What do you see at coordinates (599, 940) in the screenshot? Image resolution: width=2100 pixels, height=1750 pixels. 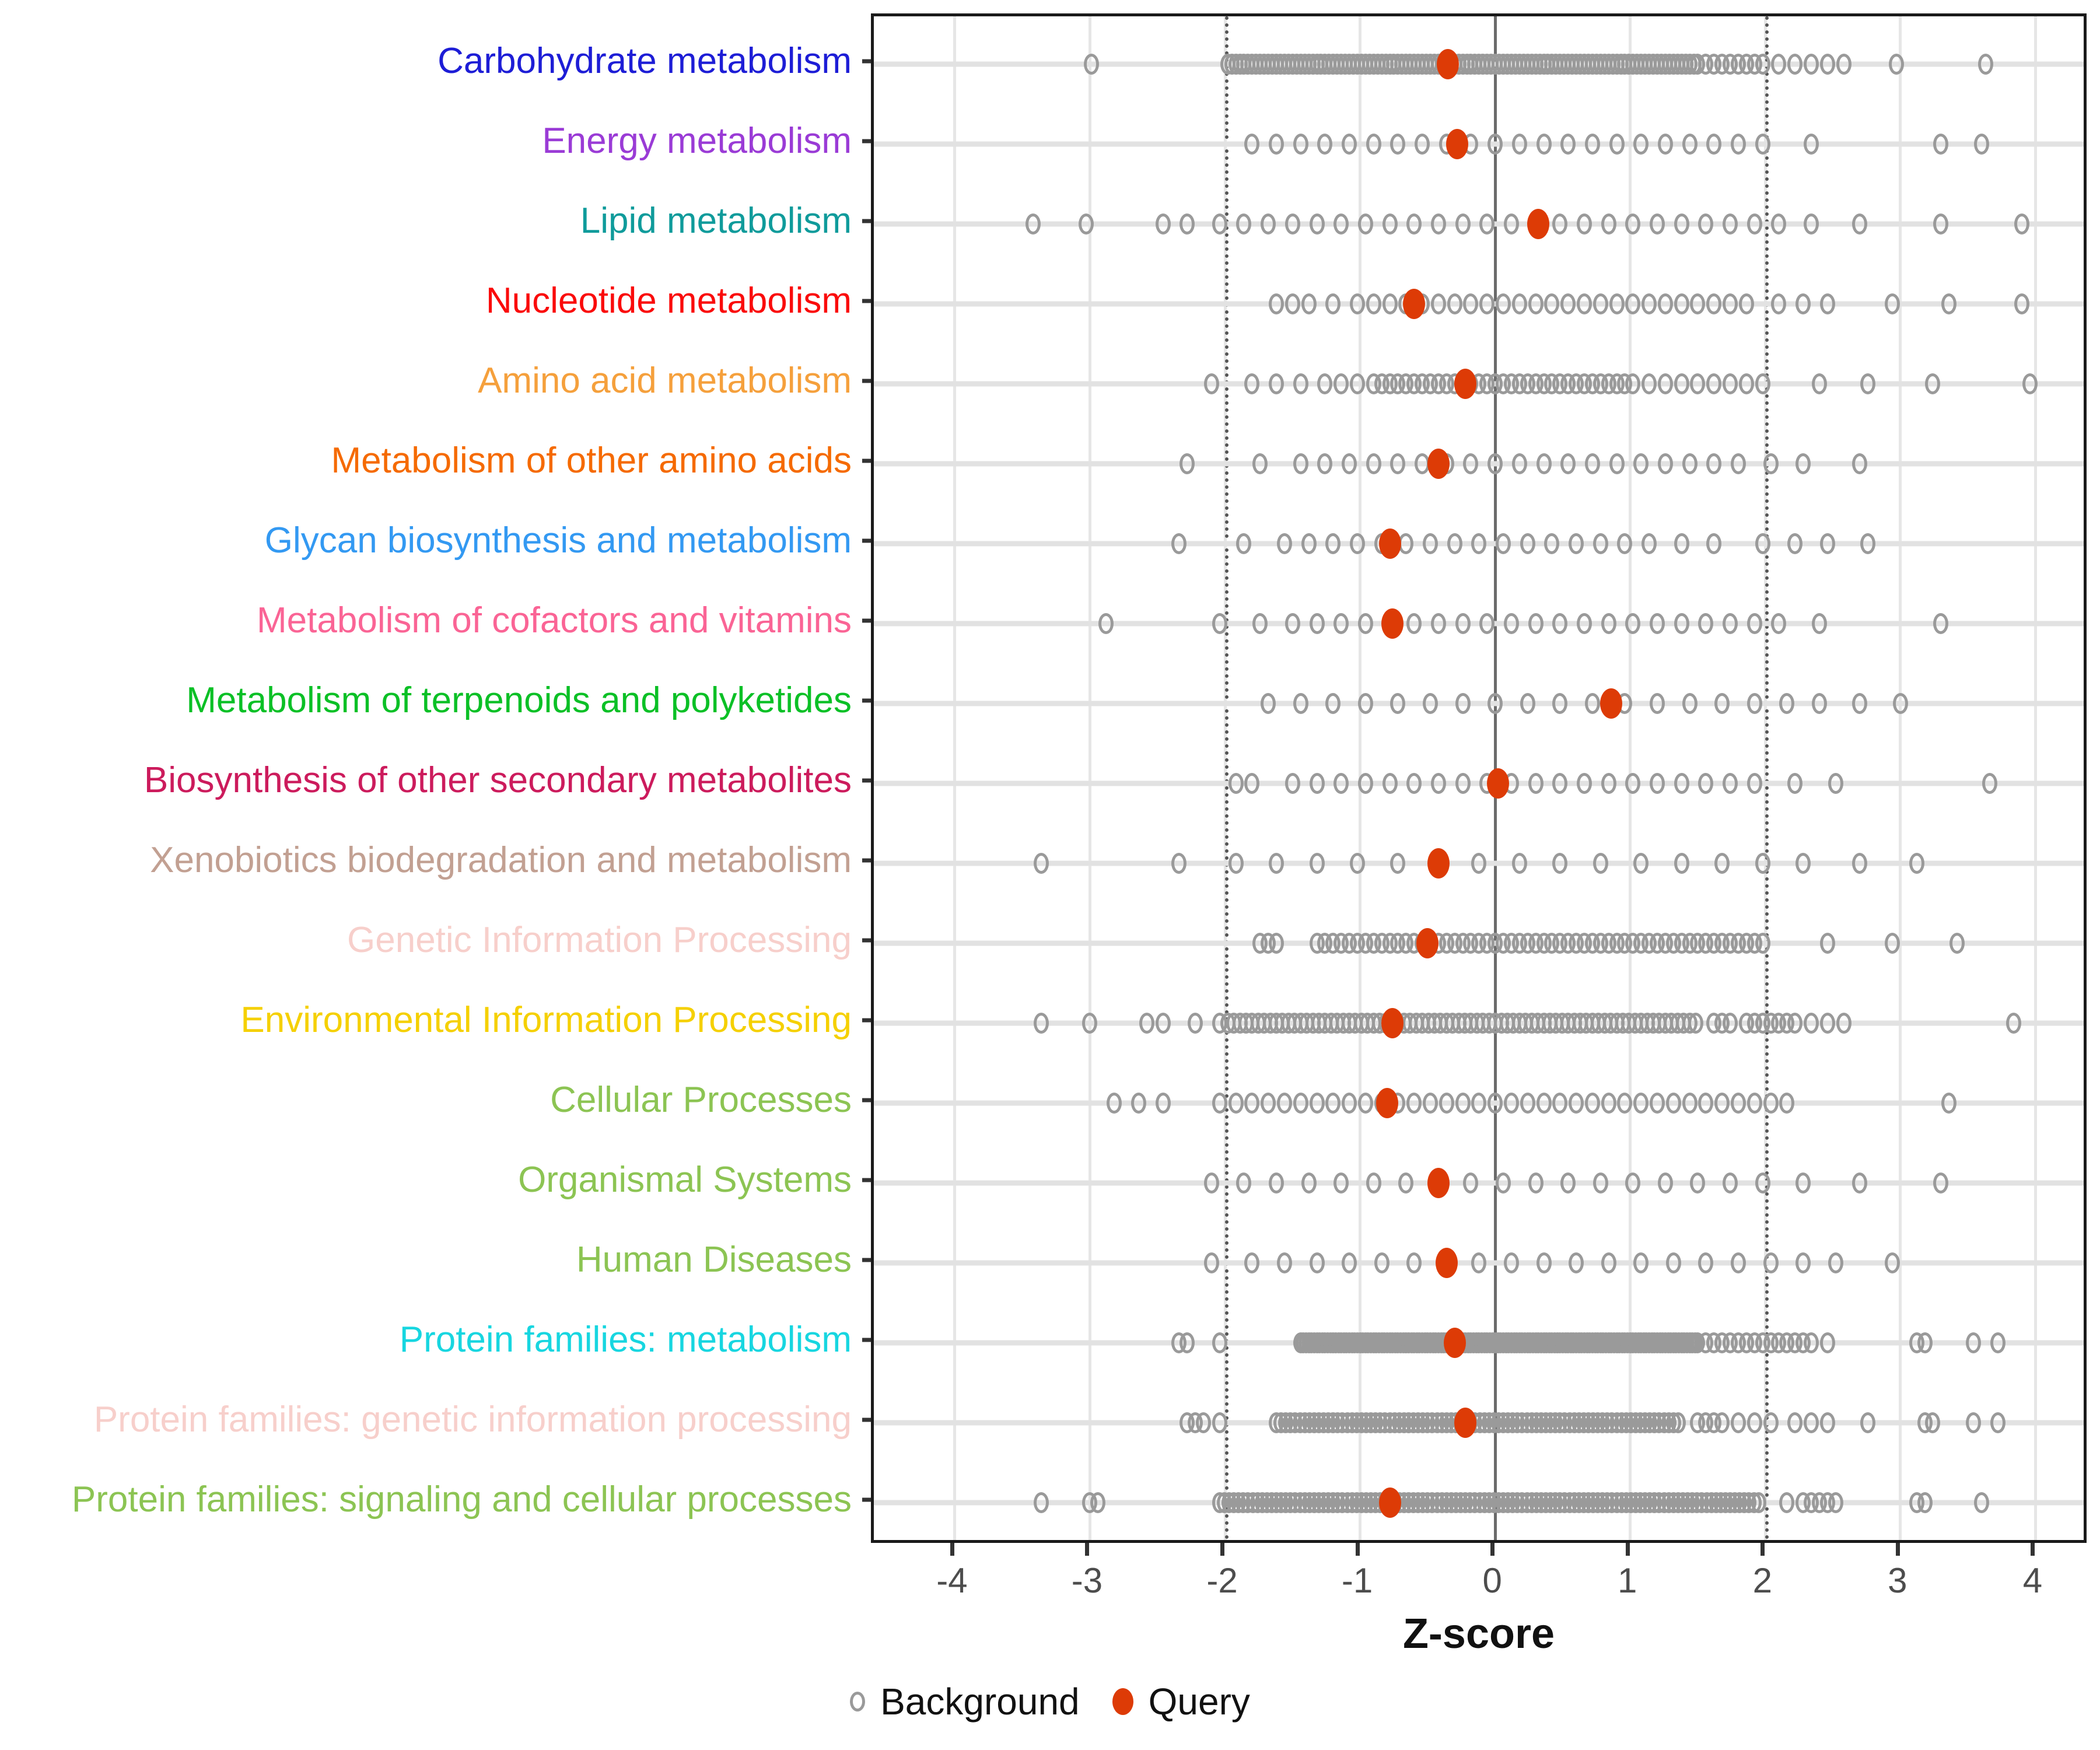 I see `y-axis-label: Genetic Information Processing` at bounding box center [599, 940].